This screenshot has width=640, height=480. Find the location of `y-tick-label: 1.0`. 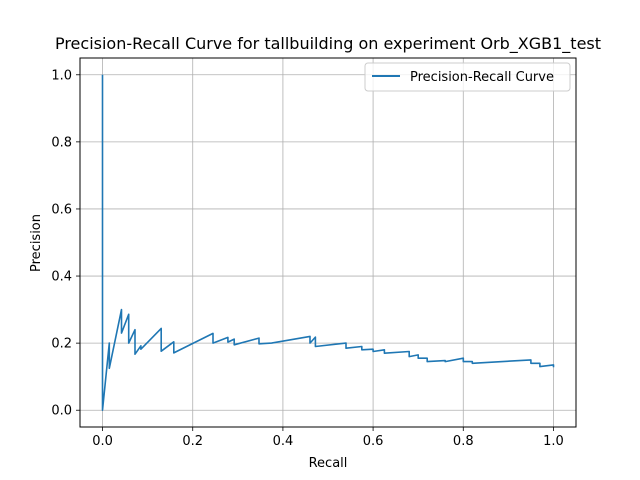

y-tick-label: 1.0 is located at coordinates (61, 75).